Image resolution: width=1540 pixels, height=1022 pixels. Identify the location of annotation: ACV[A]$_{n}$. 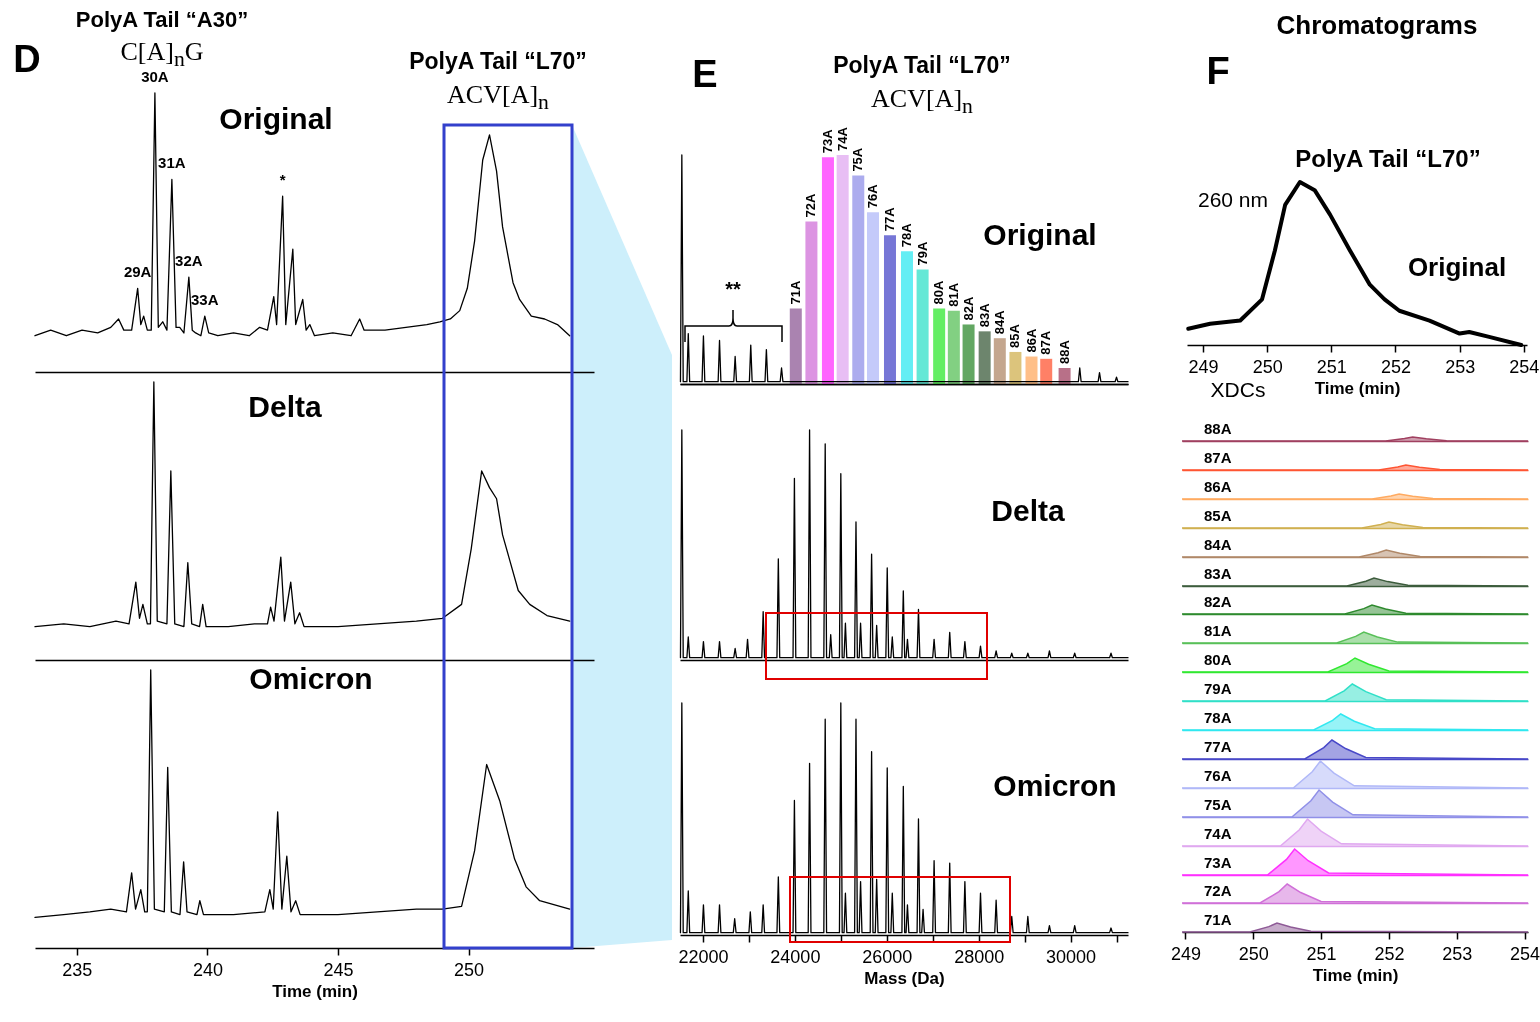
(498, 97).